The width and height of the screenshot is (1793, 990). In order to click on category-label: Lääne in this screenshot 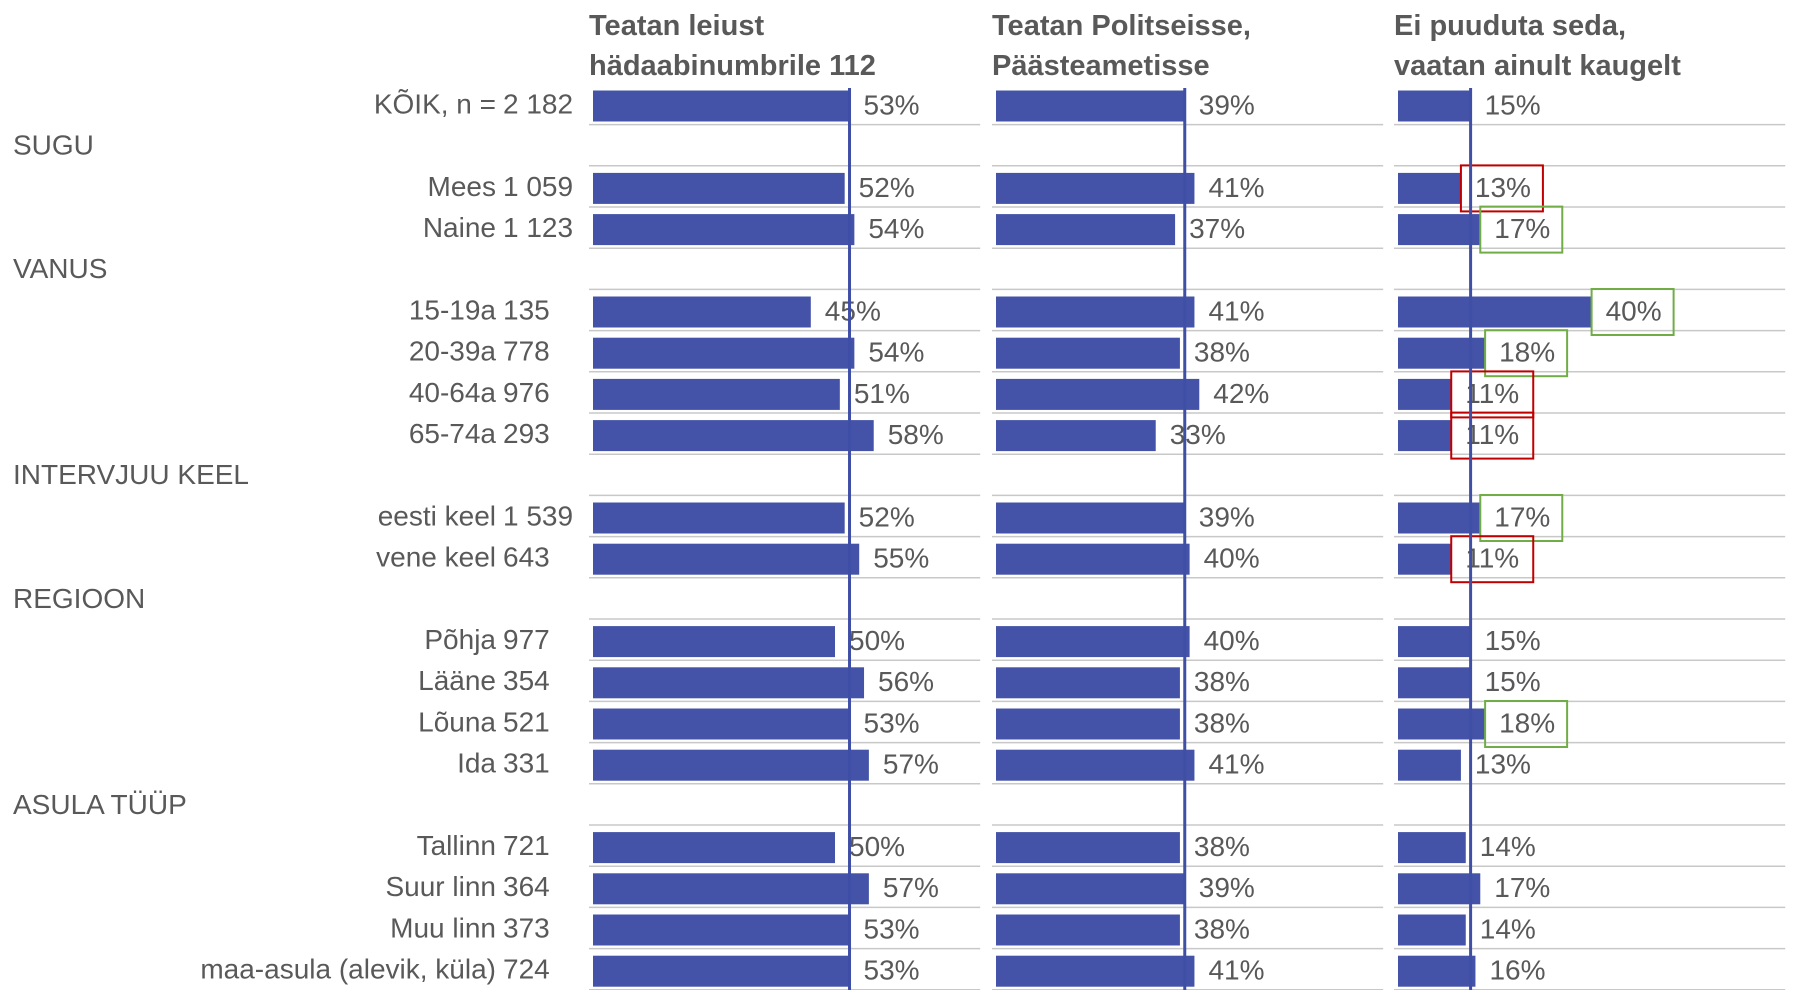, I will do `click(457, 680)`.